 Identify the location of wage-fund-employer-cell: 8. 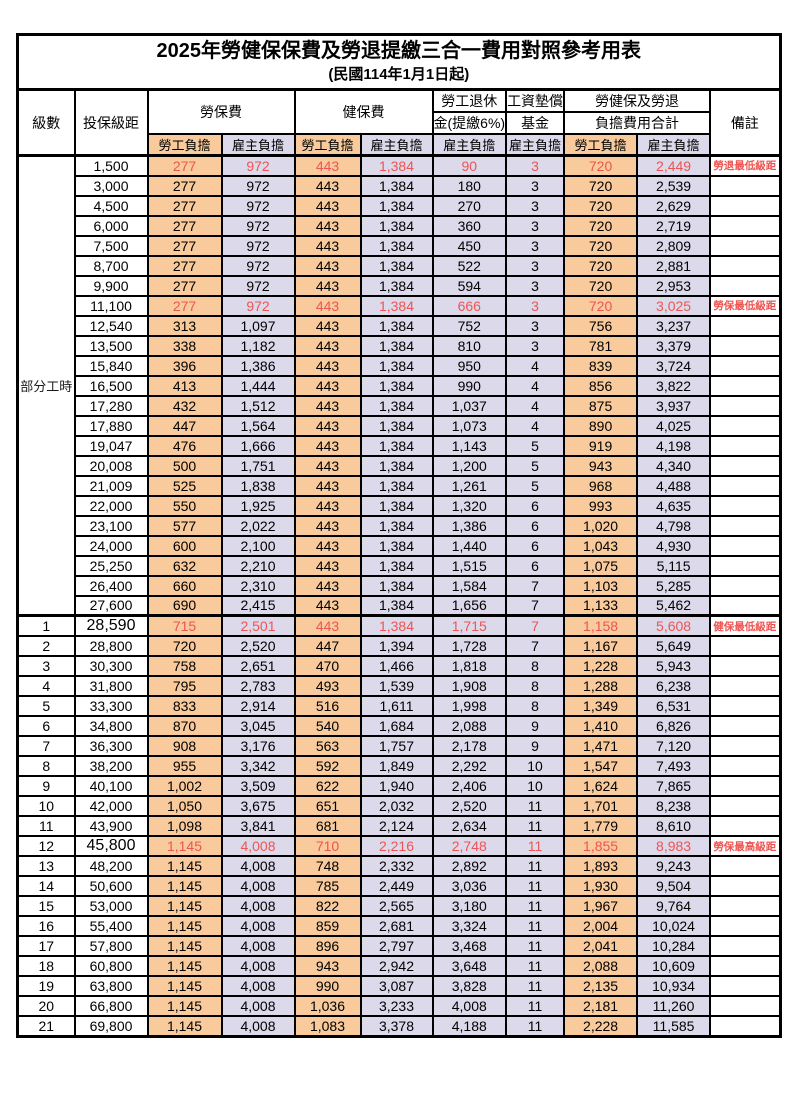
(535, 706).